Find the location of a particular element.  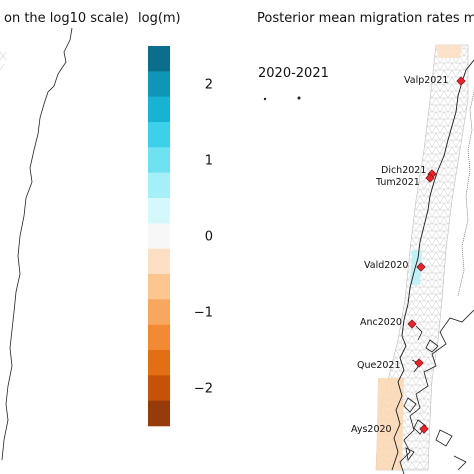

colorbar-tick-label: −1 is located at coordinates (203, 313).